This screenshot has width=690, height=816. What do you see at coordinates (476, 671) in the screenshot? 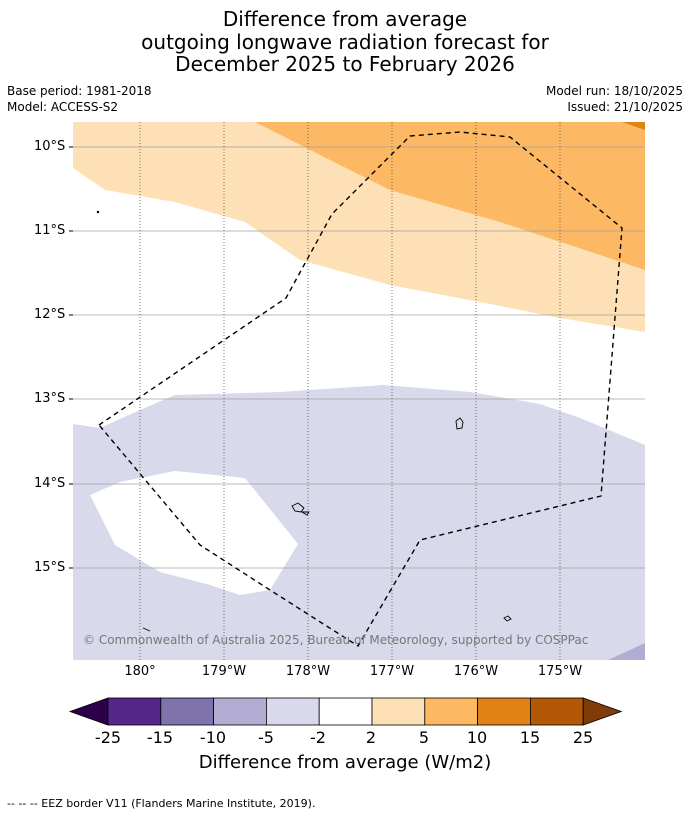
I see `lon-label: 176°W` at bounding box center [476, 671].